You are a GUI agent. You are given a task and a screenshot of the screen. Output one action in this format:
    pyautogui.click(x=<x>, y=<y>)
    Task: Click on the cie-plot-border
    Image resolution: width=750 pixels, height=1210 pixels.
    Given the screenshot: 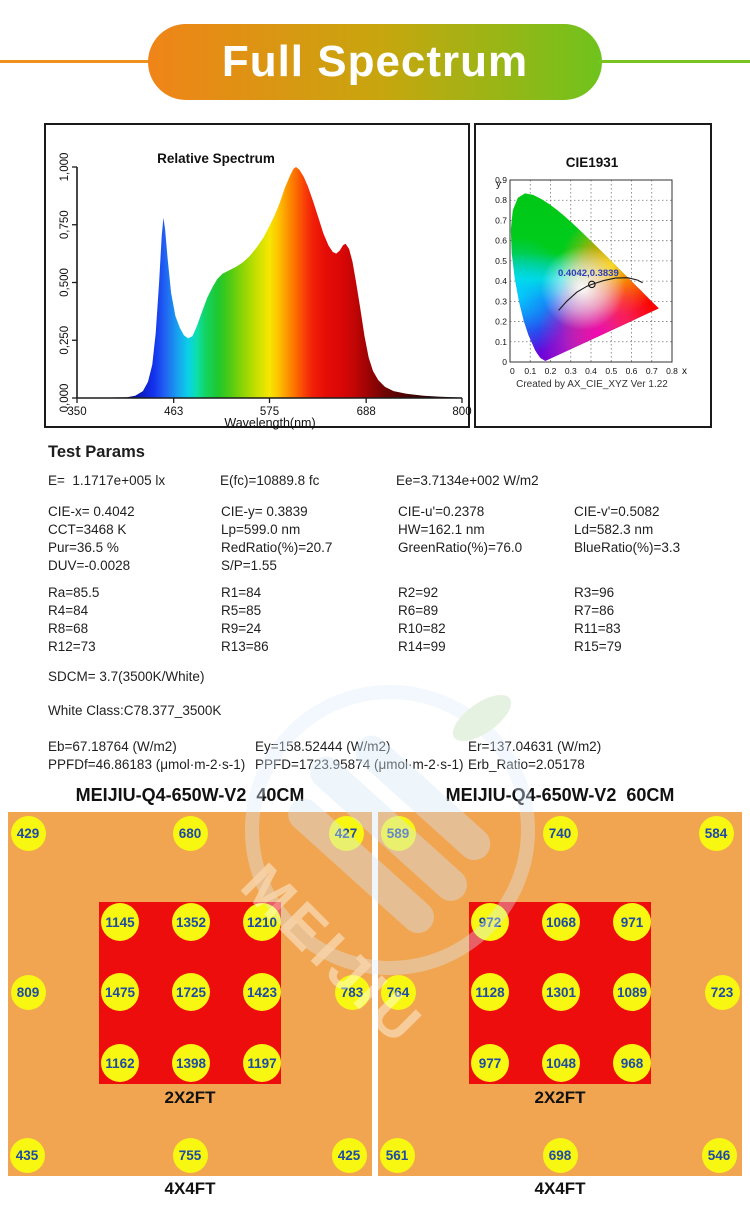 What is the action you would take?
    pyautogui.click(x=591, y=271)
    